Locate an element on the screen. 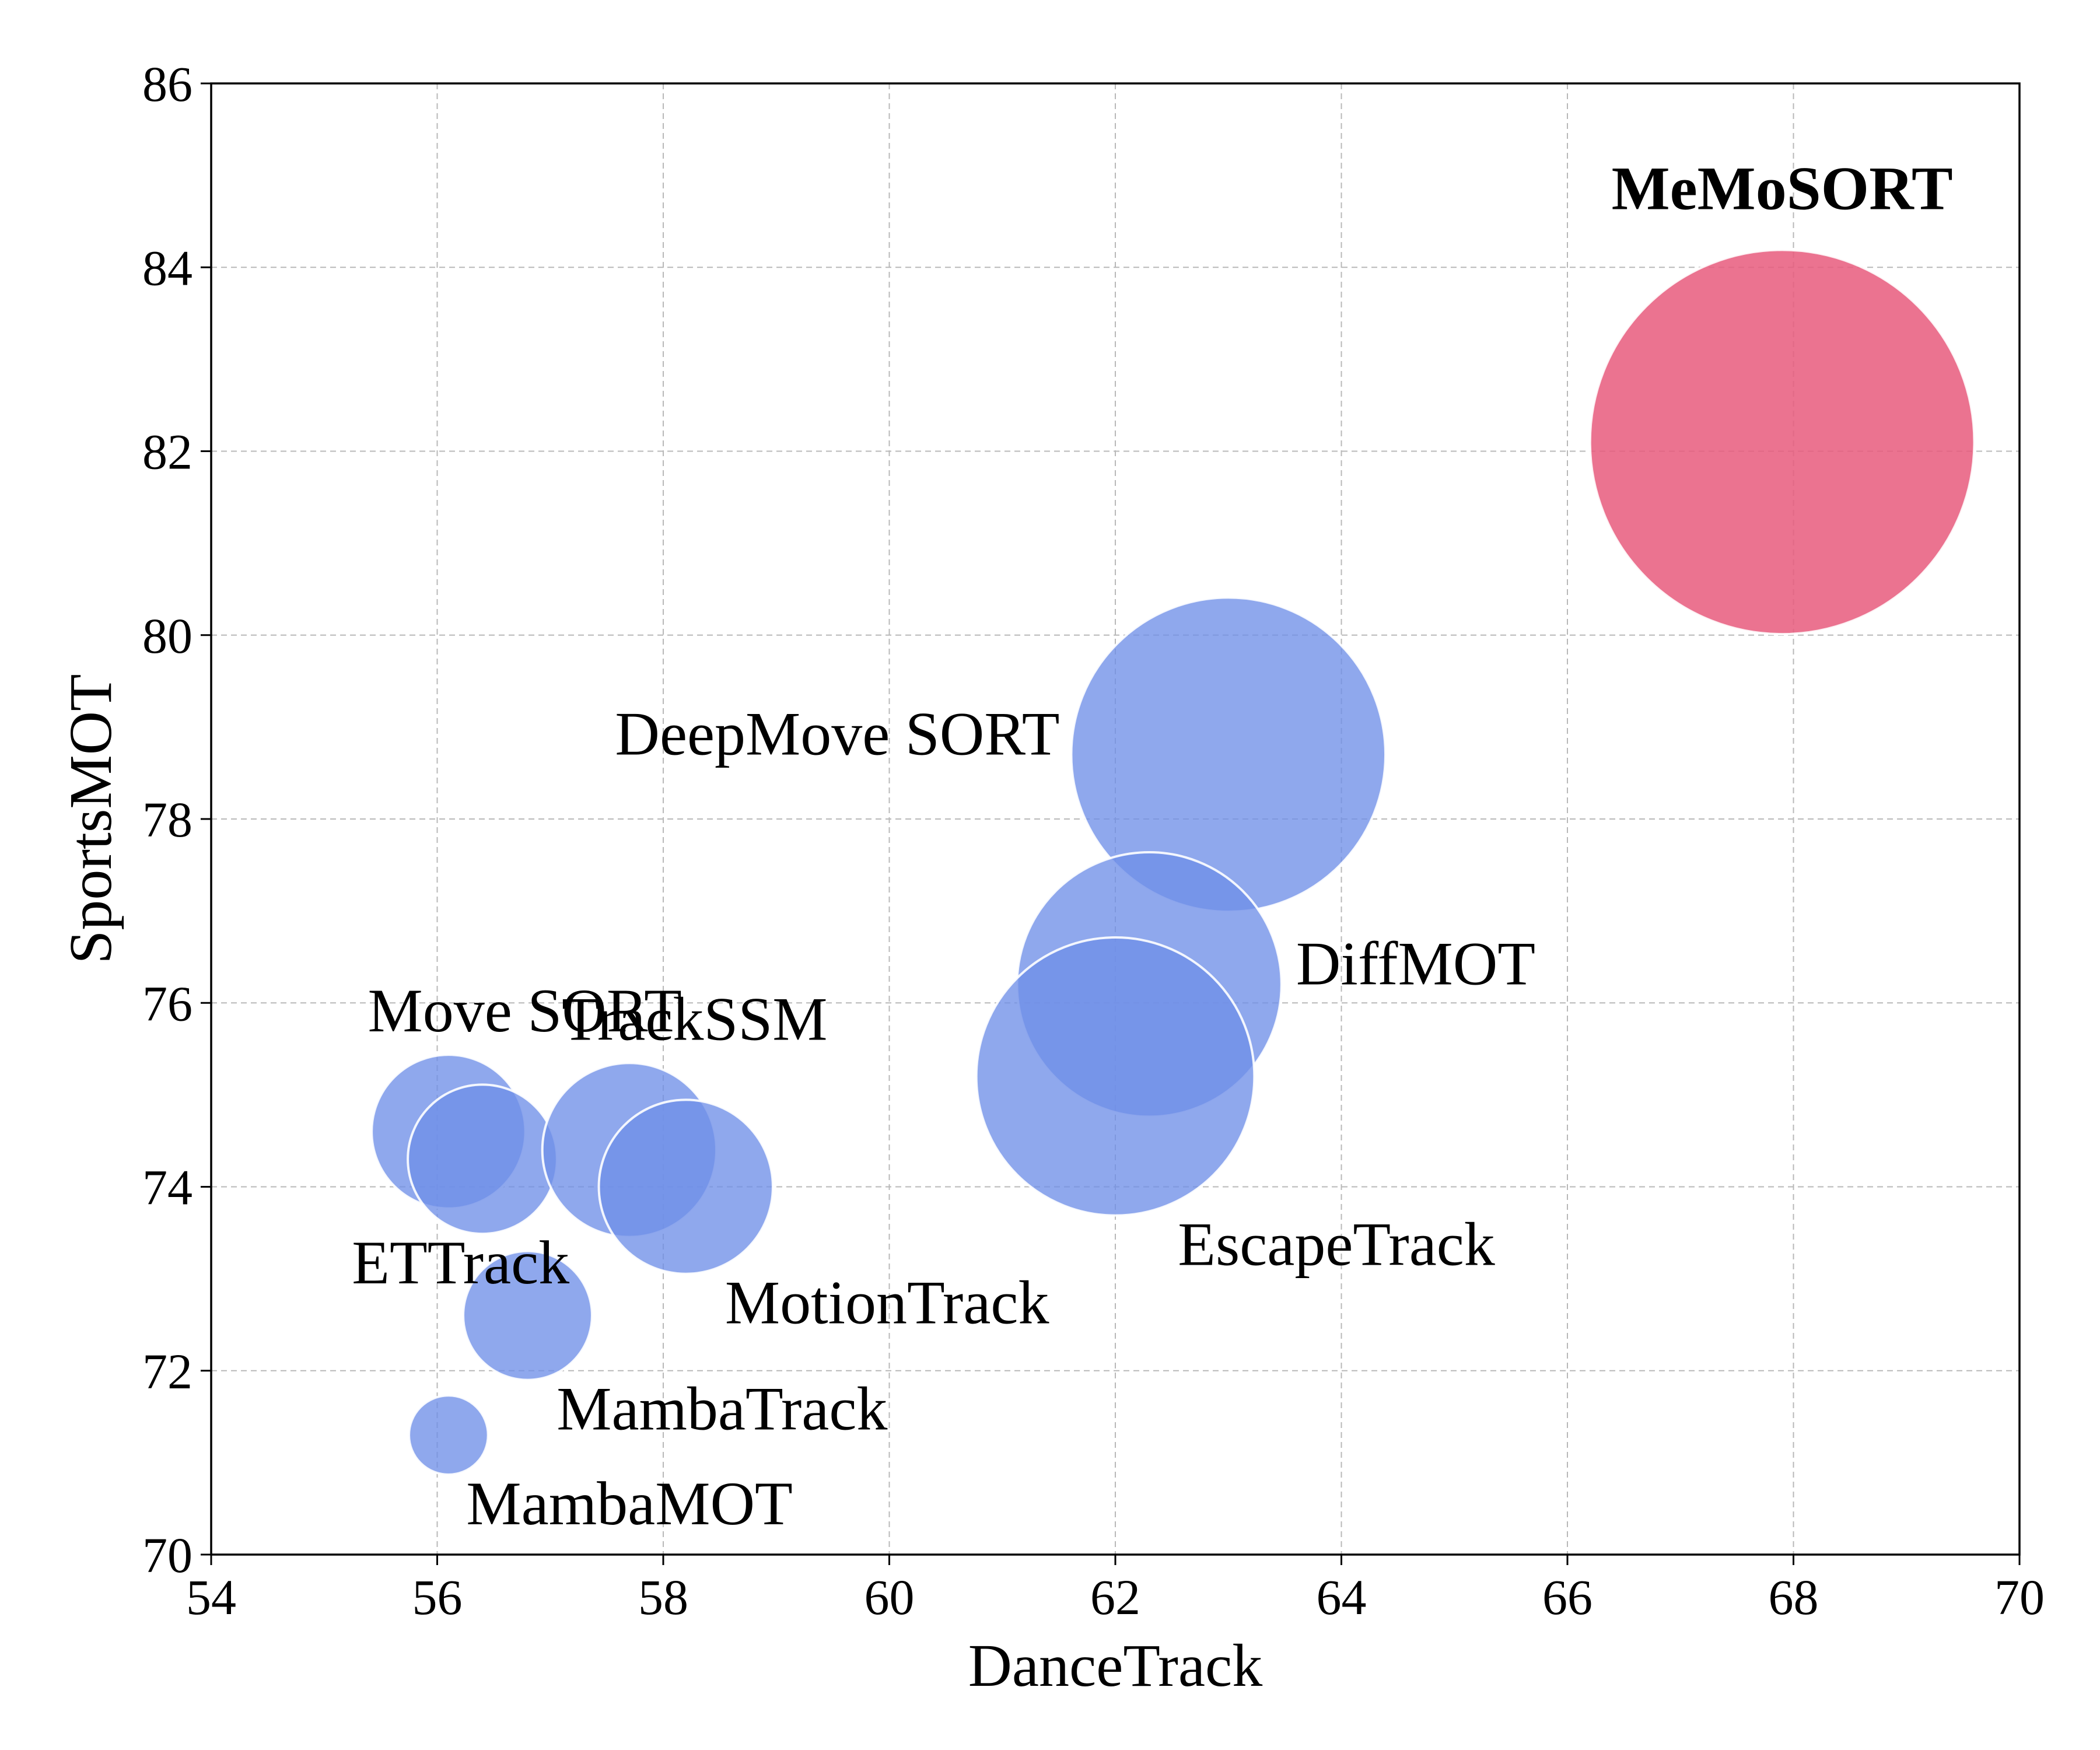  y-tick-label: 76 is located at coordinates (167, 1003).